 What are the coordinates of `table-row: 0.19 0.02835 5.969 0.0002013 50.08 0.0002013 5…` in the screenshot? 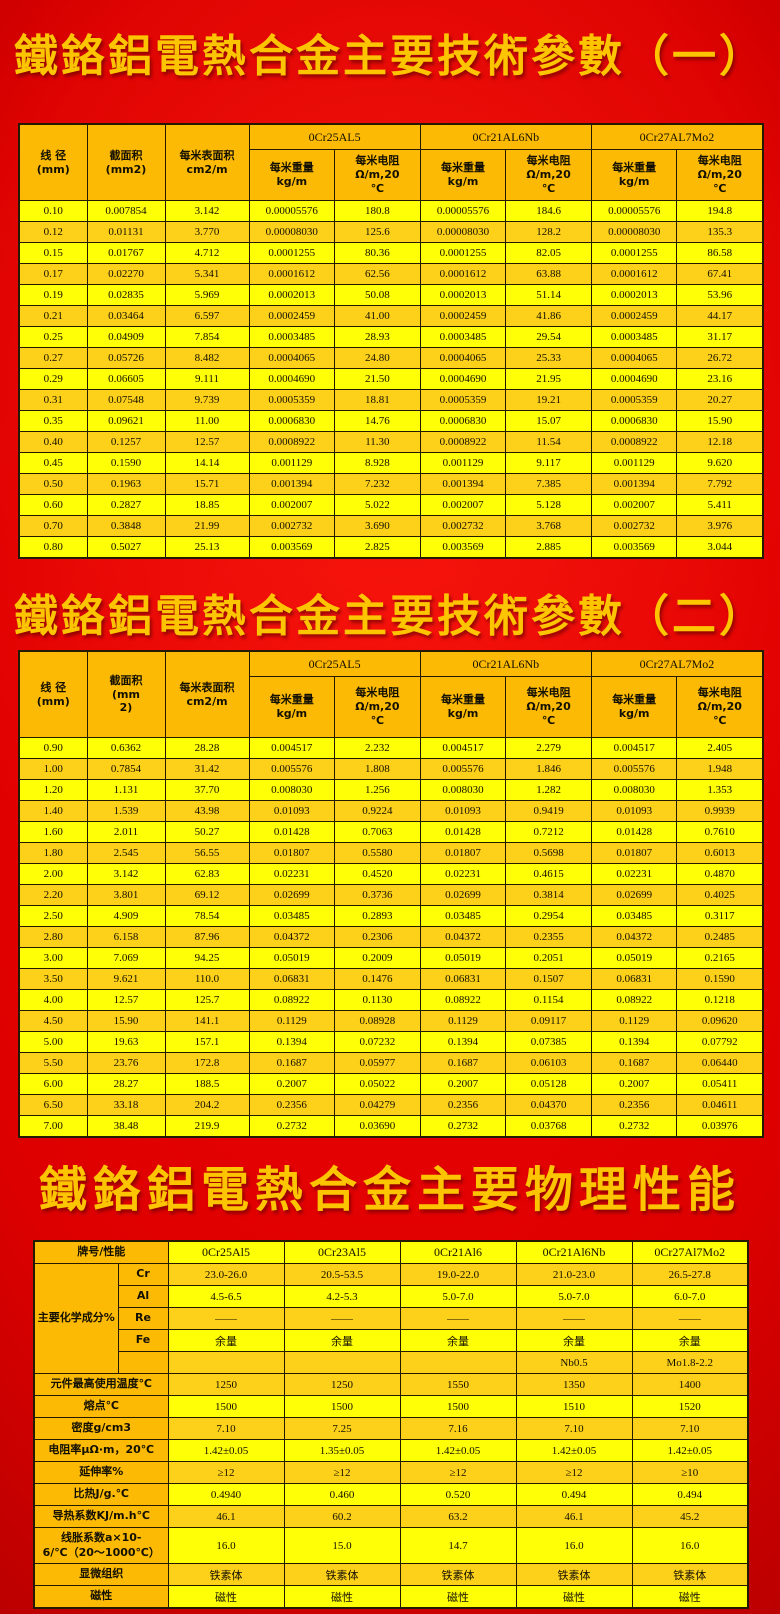 It's located at (391, 295).